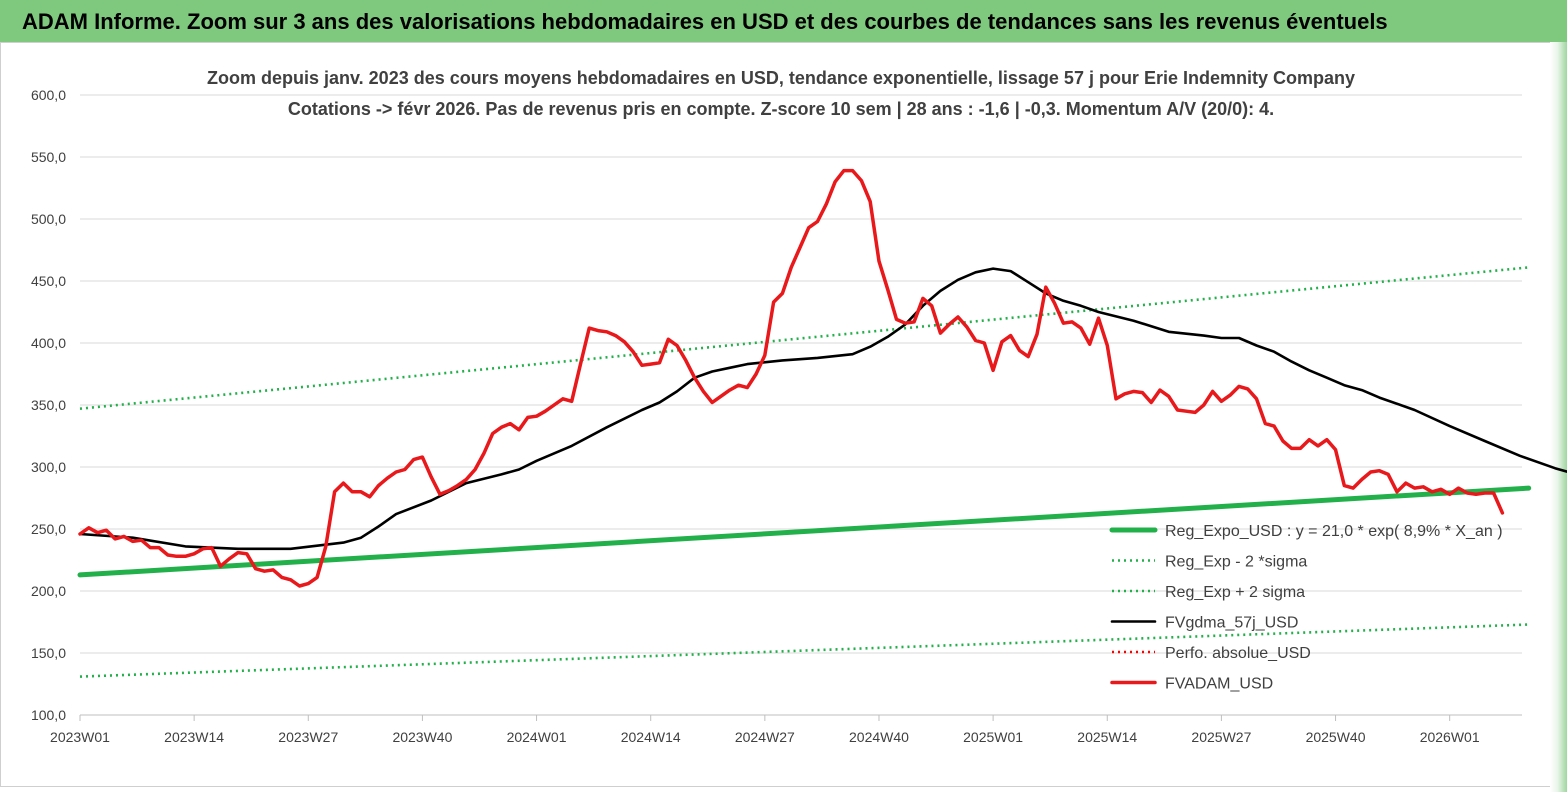  Describe the element at coordinates (1236, 562) in the screenshot. I see `legend-label: Reg_Exp - 2 *sigma` at that location.